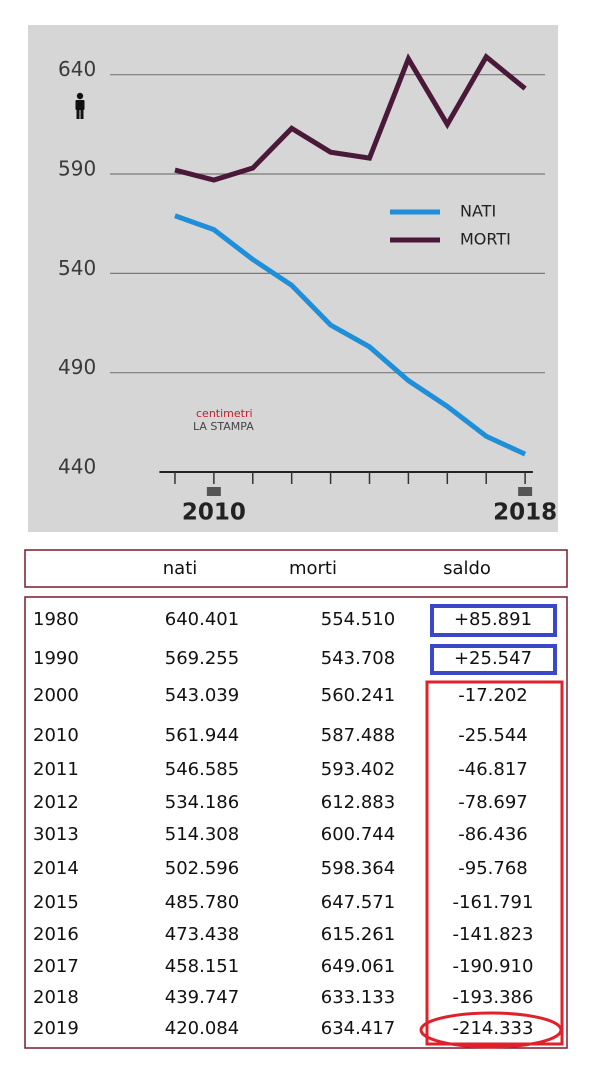 The image size is (596, 1074). What do you see at coordinates (492, 735) in the screenshot?
I see `table-cell: -25.544` at bounding box center [492, 735].